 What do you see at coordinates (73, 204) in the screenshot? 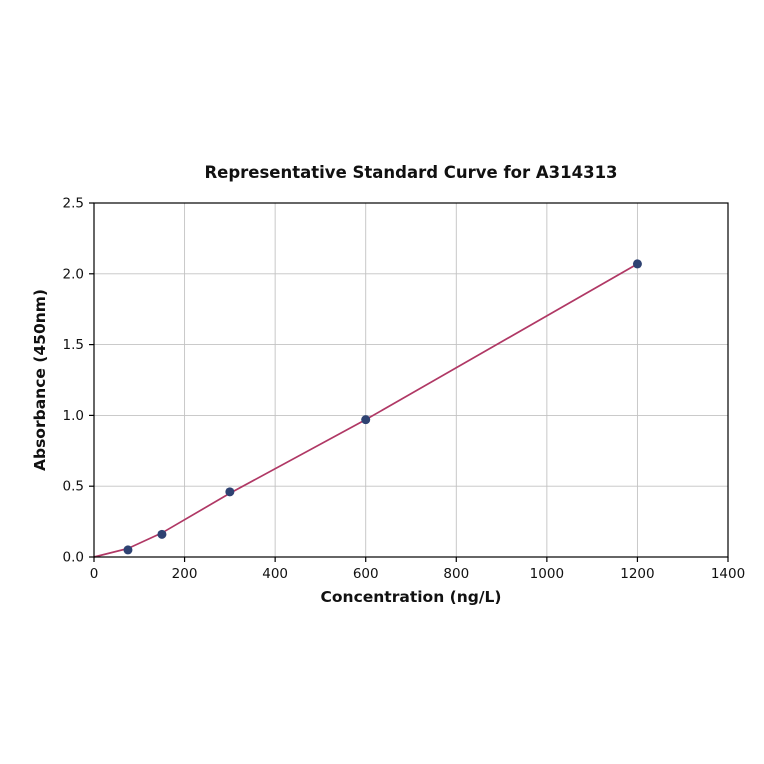
I see `y-tick-label: 2.5` at bounding box center [73, 204].